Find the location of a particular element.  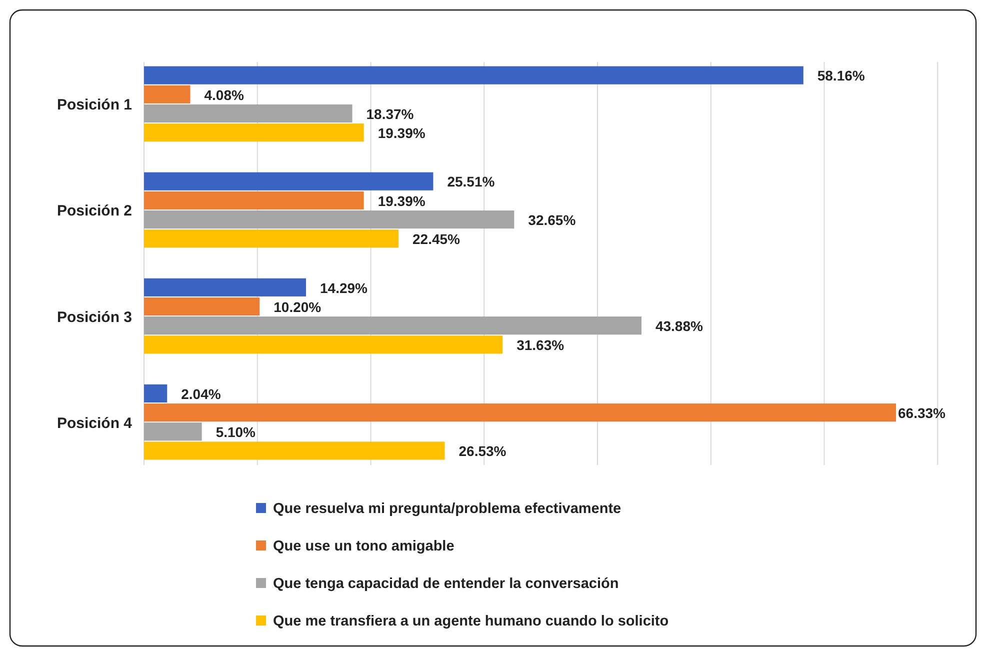

data-label: 58.16% is located at coordinates (841, 76).